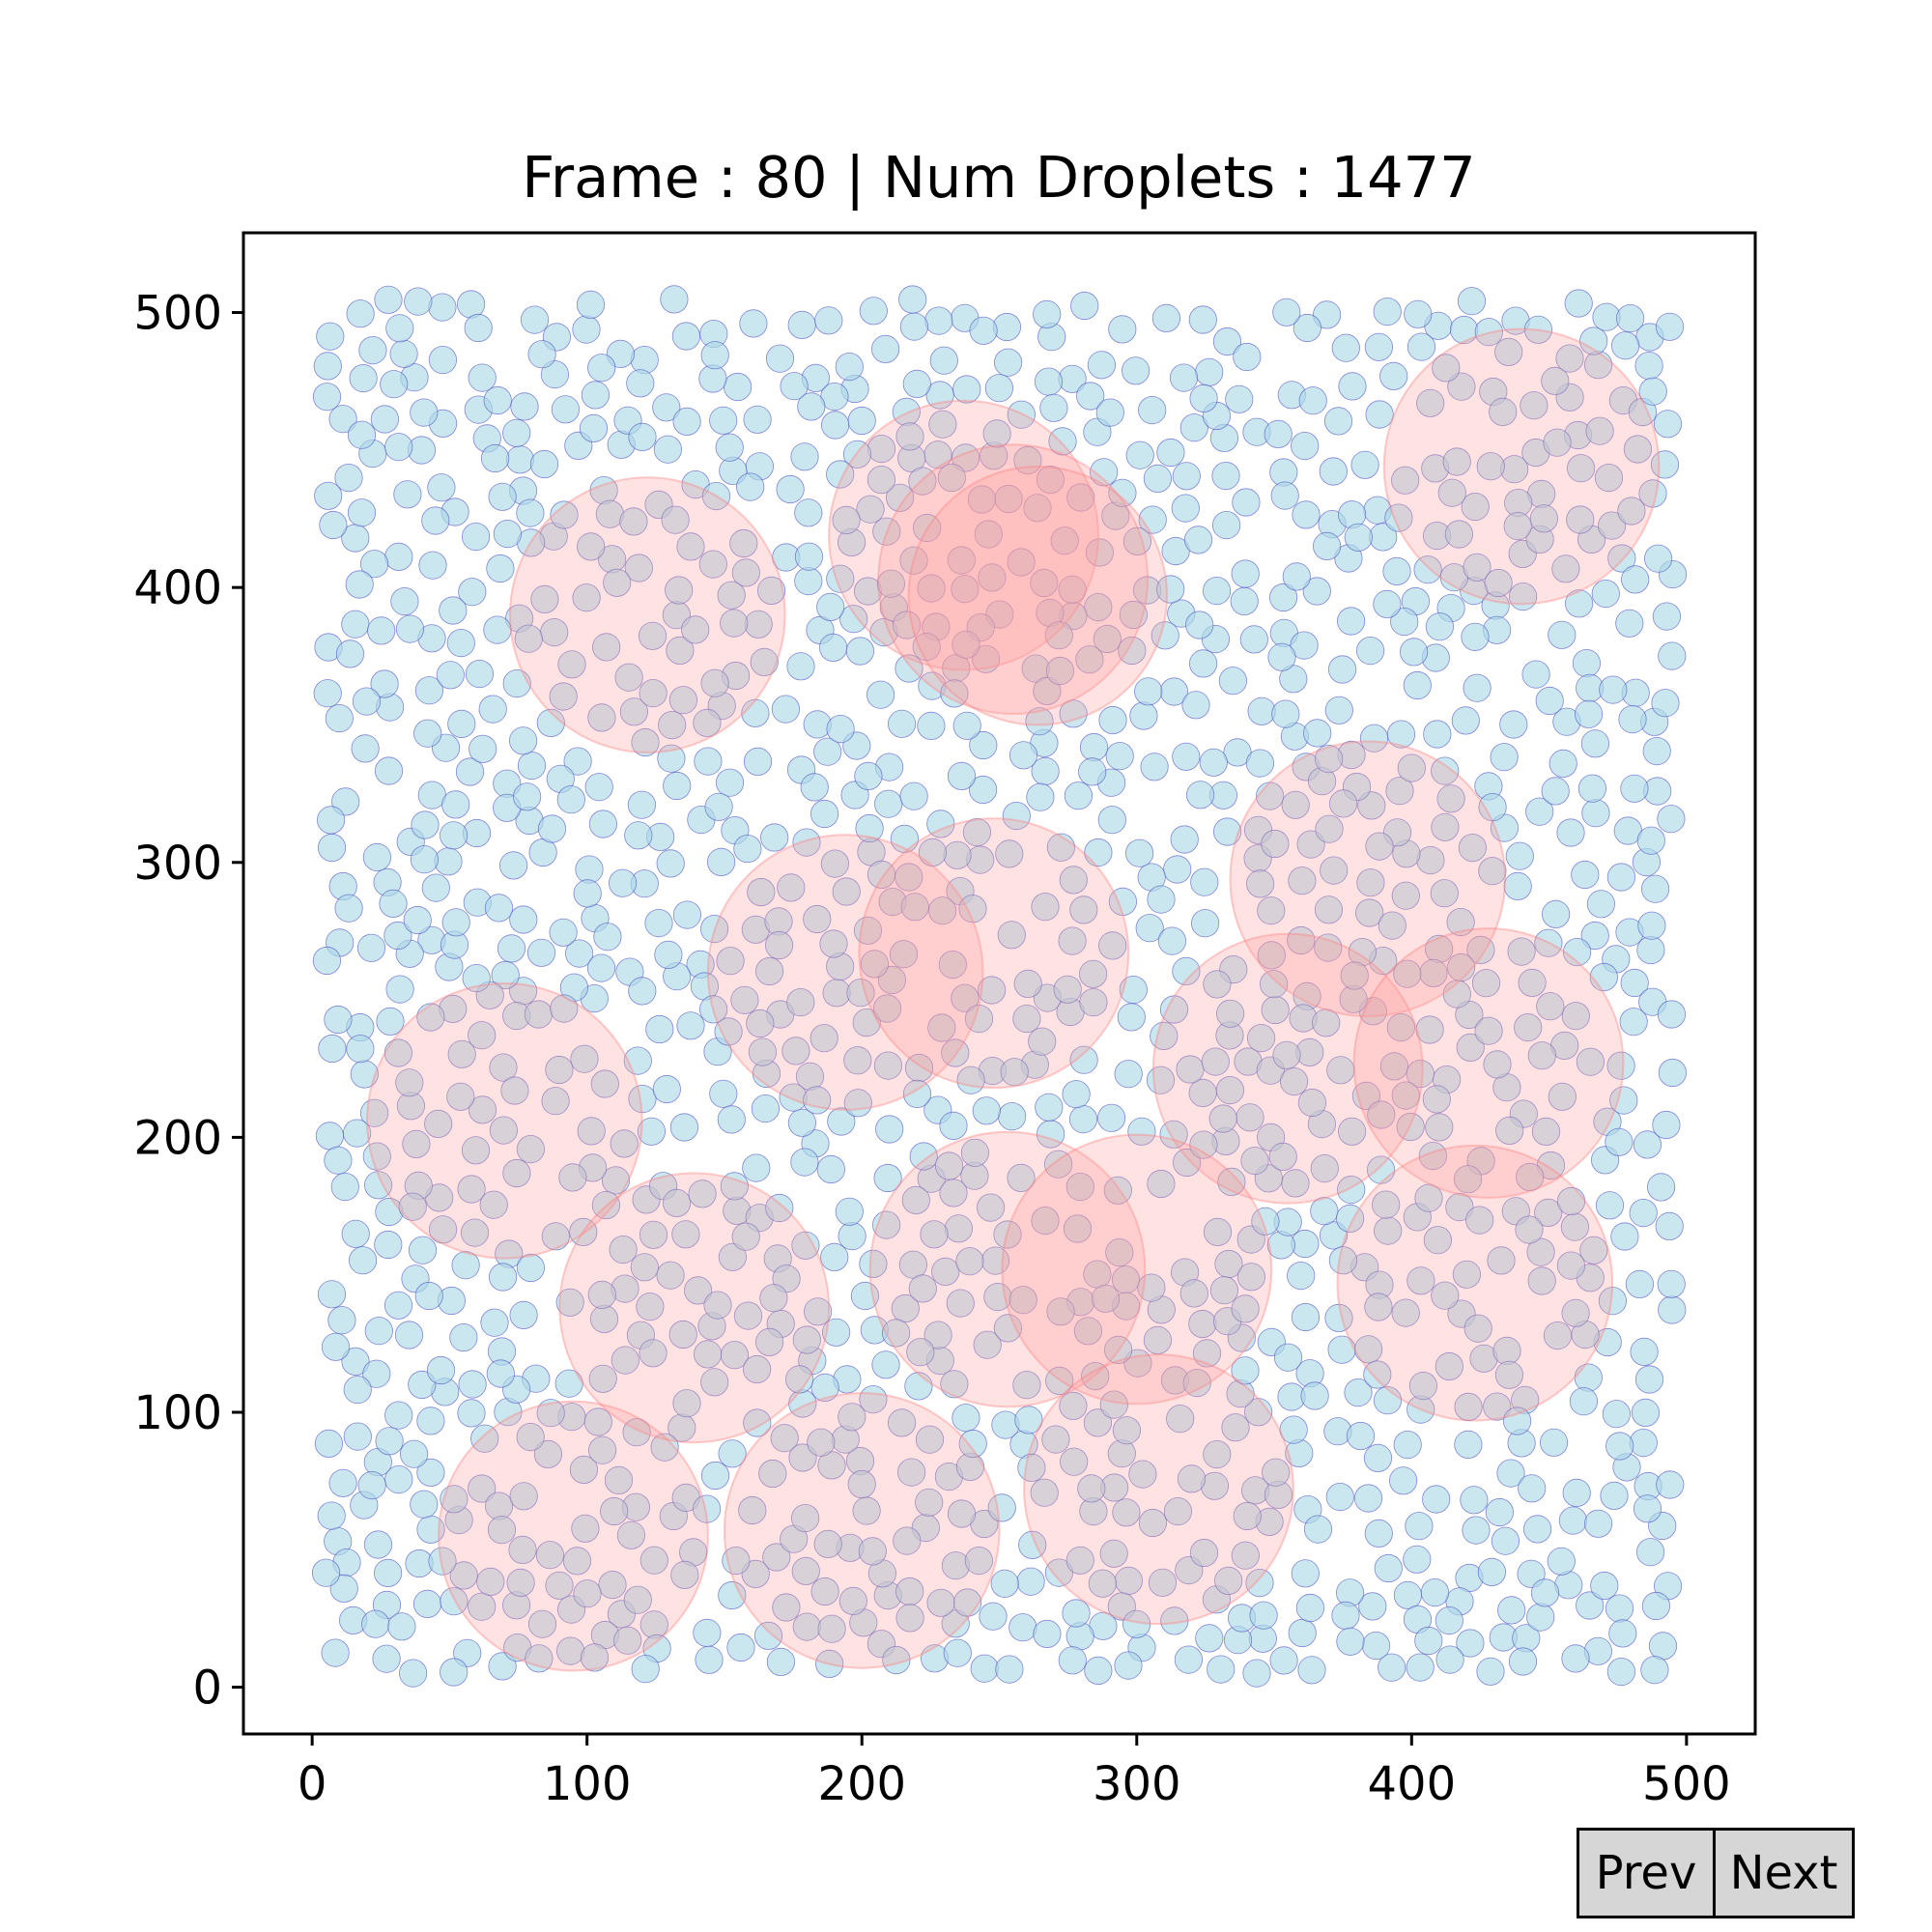 This screenshot has height=1932, width=1932. Describe the element at coordinates (312, 1784) in the screenshot. I see `x-tick-label: 0` at that location.